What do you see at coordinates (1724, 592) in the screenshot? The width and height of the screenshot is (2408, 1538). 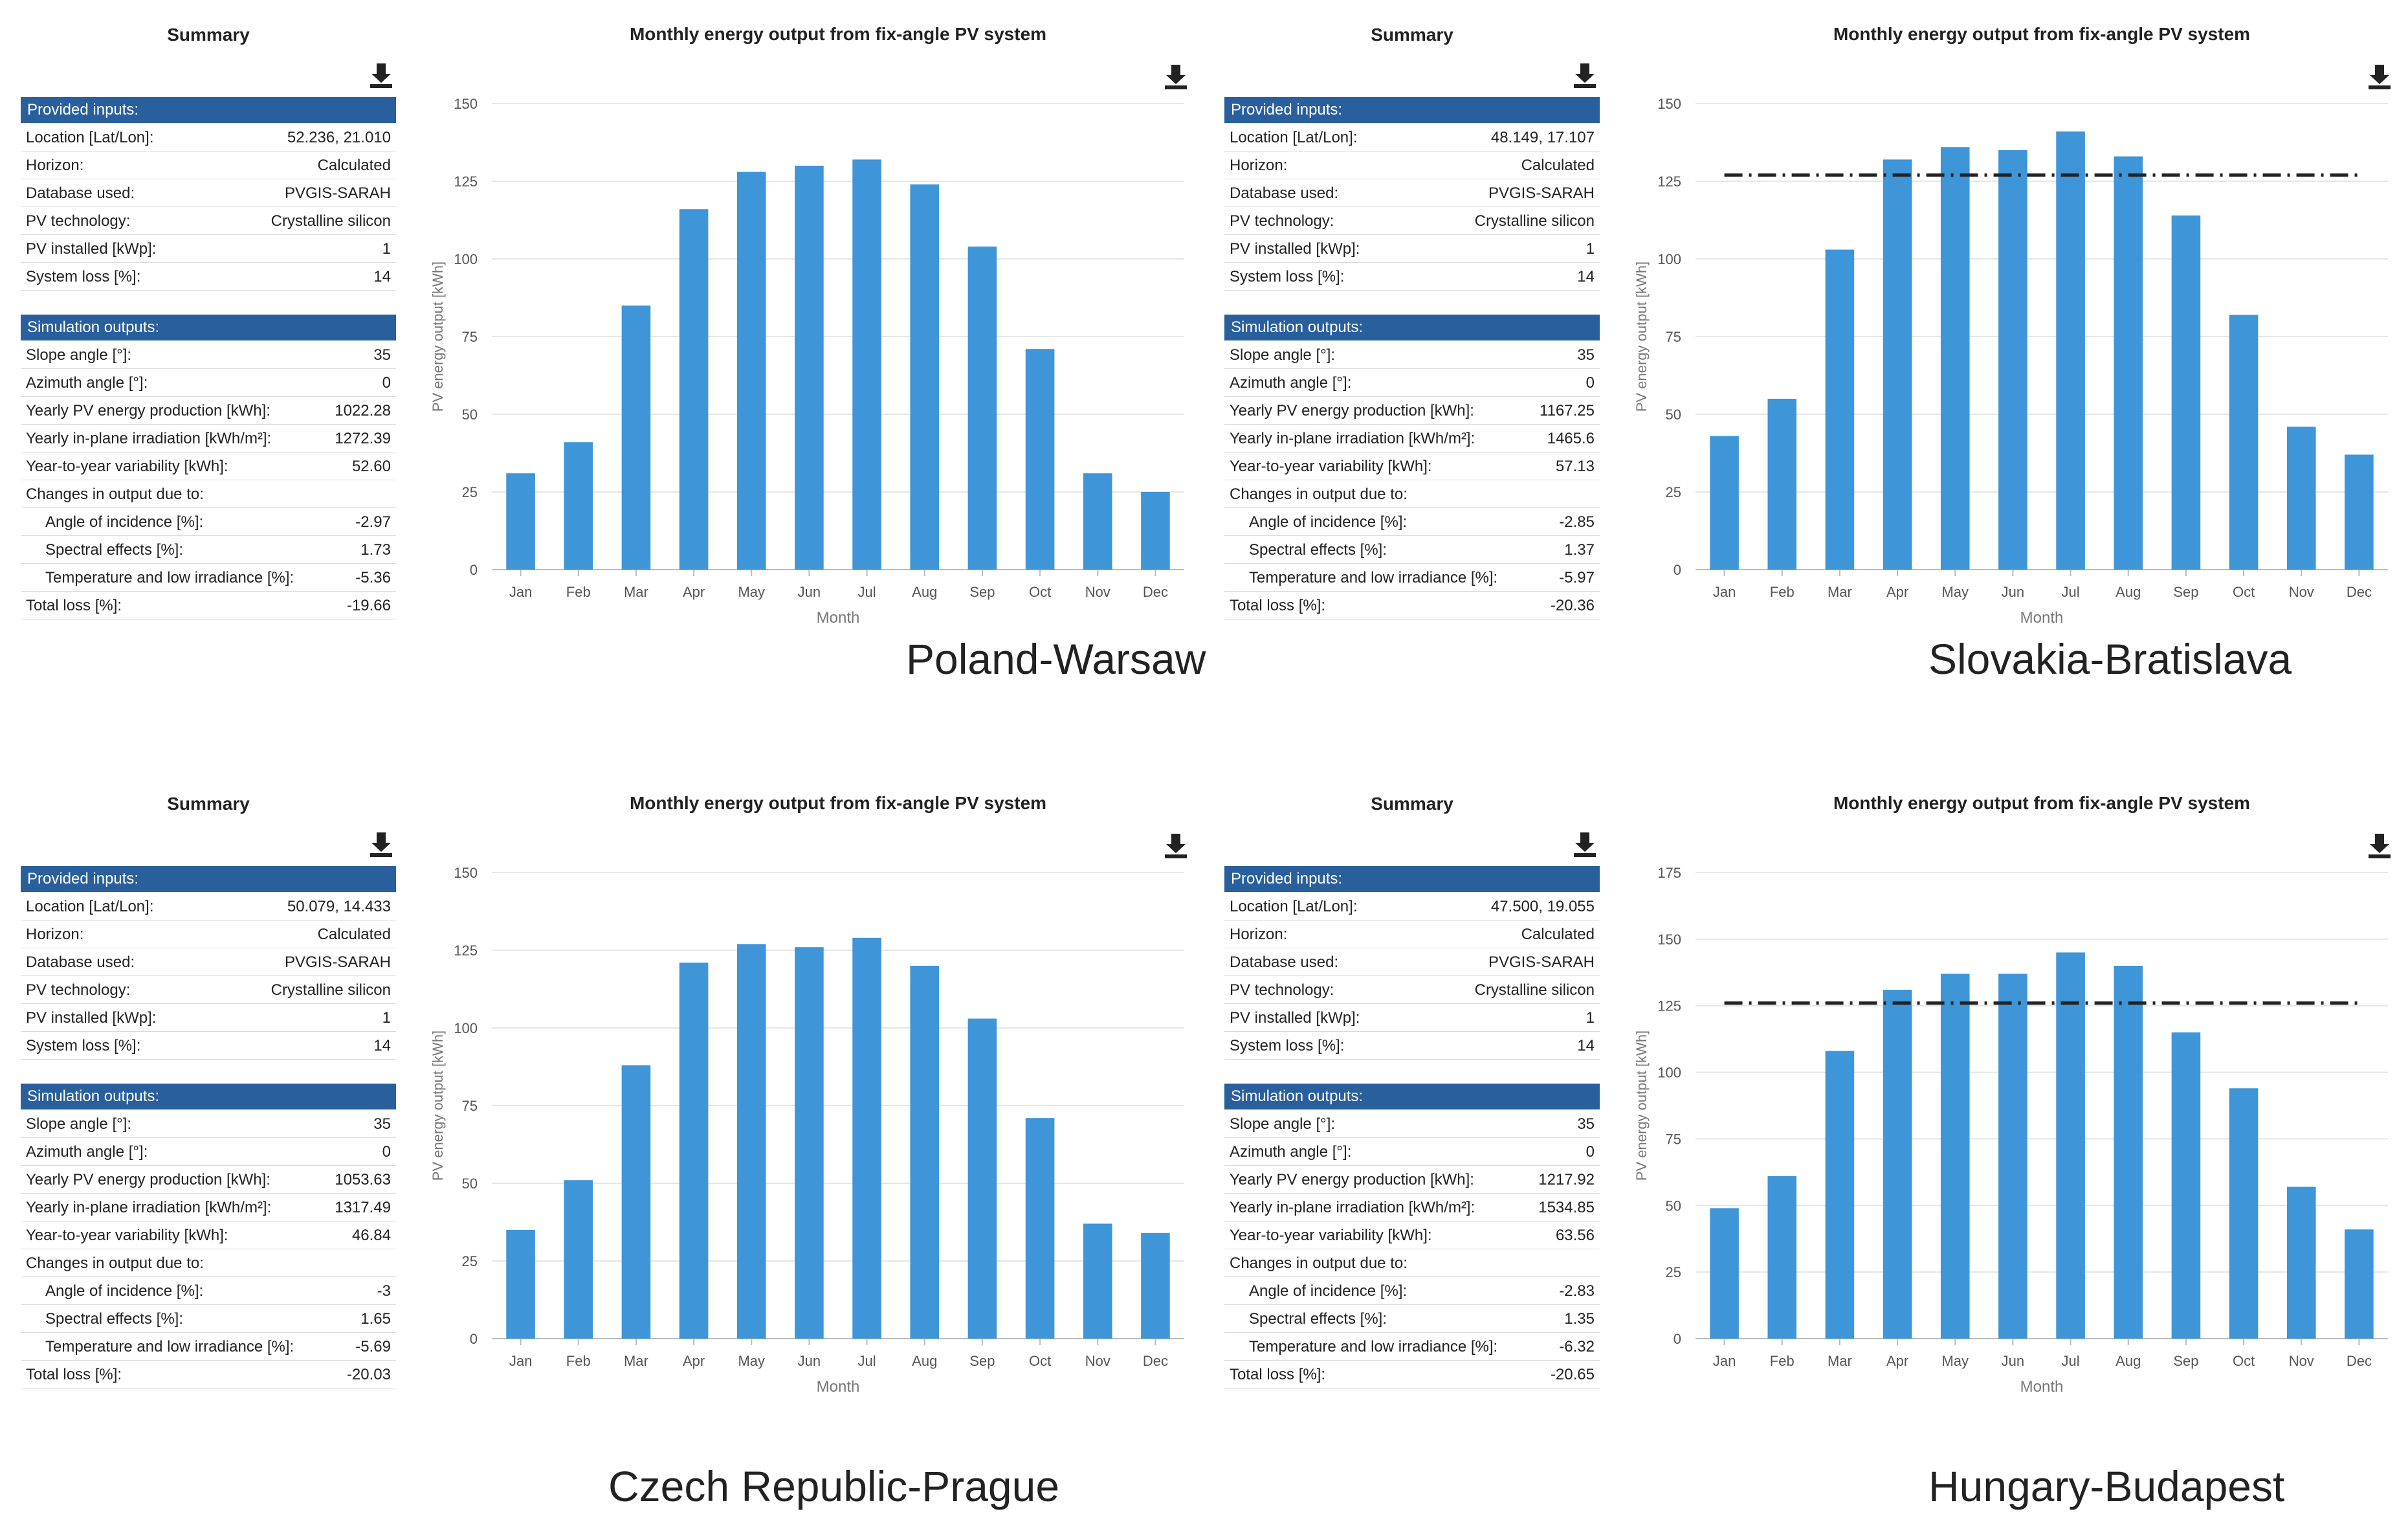 I see `x-tick-label: Jan` at bounding box center [1724, 592].